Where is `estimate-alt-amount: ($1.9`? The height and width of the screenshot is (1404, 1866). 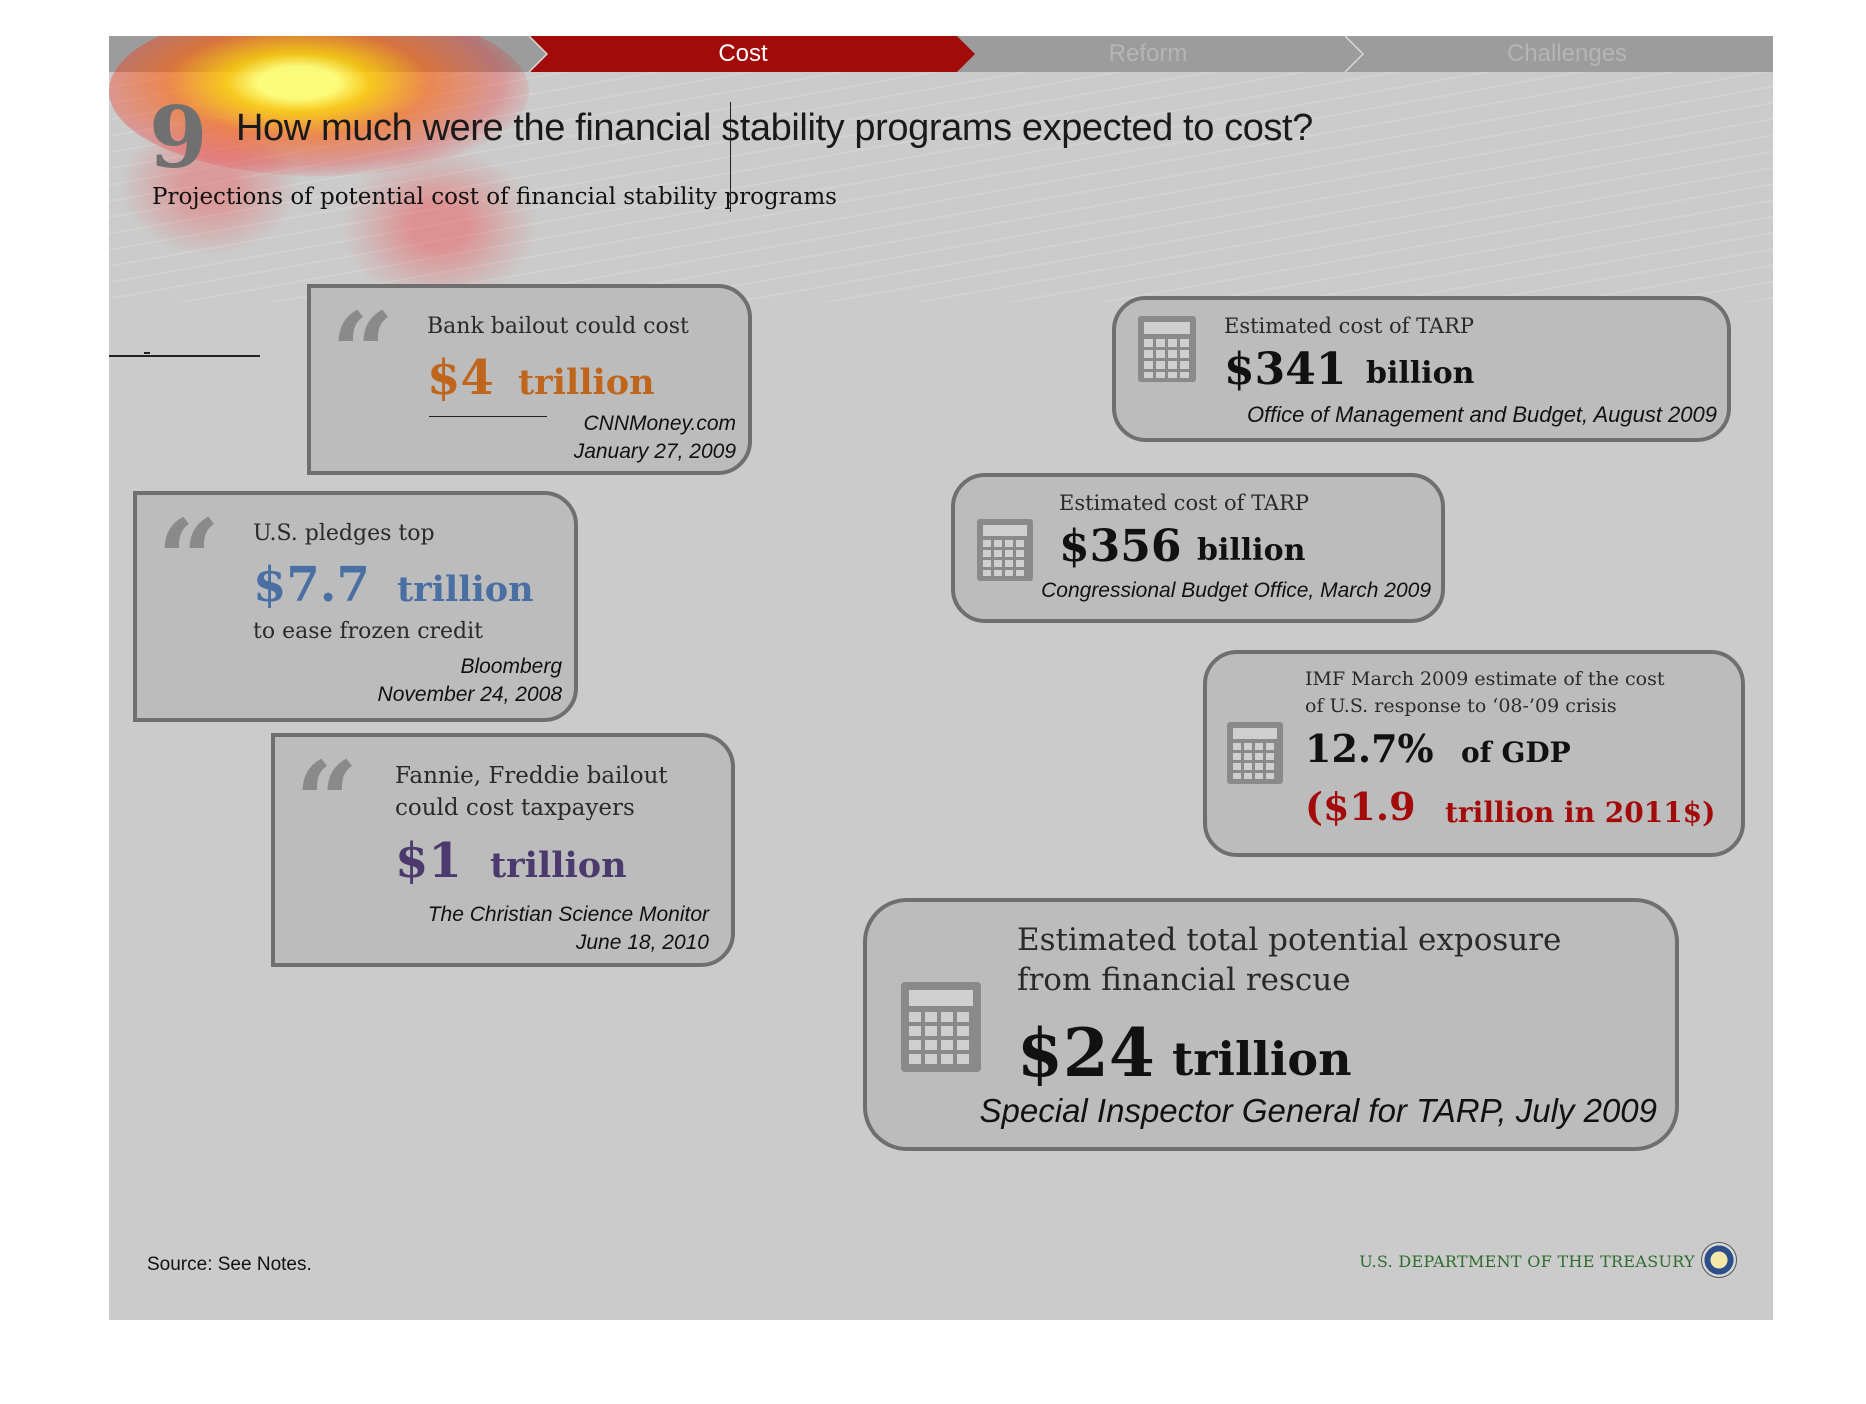 estimate-alt-amount: ($1.9 is located at coordinates (1360, 806).